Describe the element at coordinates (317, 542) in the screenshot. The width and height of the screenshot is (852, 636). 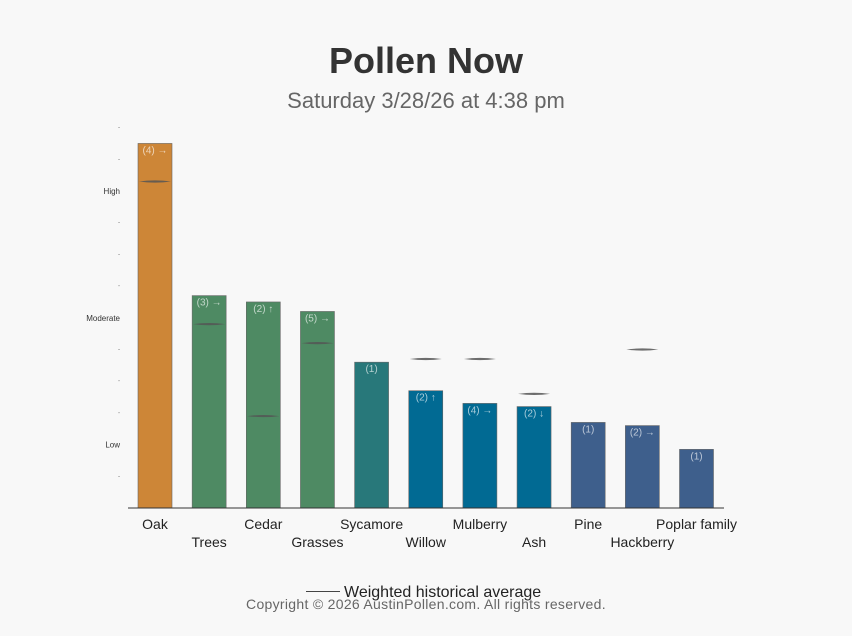
I see `x-category-grasses: Grasses` at that location.